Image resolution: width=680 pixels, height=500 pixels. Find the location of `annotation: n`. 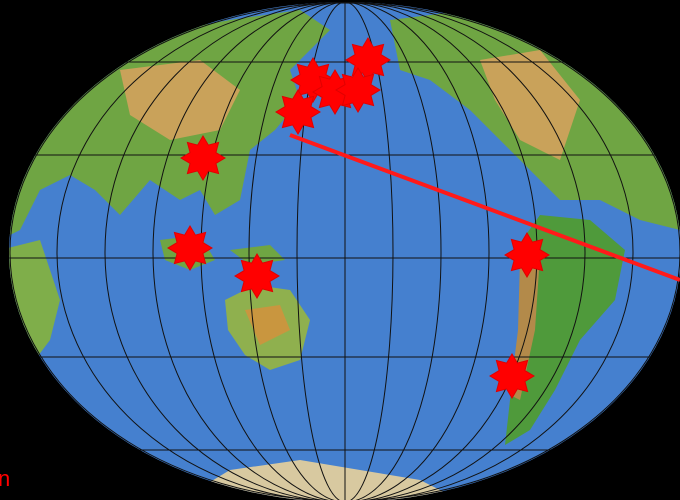

annotation: n is located at coordinates (5, 478).